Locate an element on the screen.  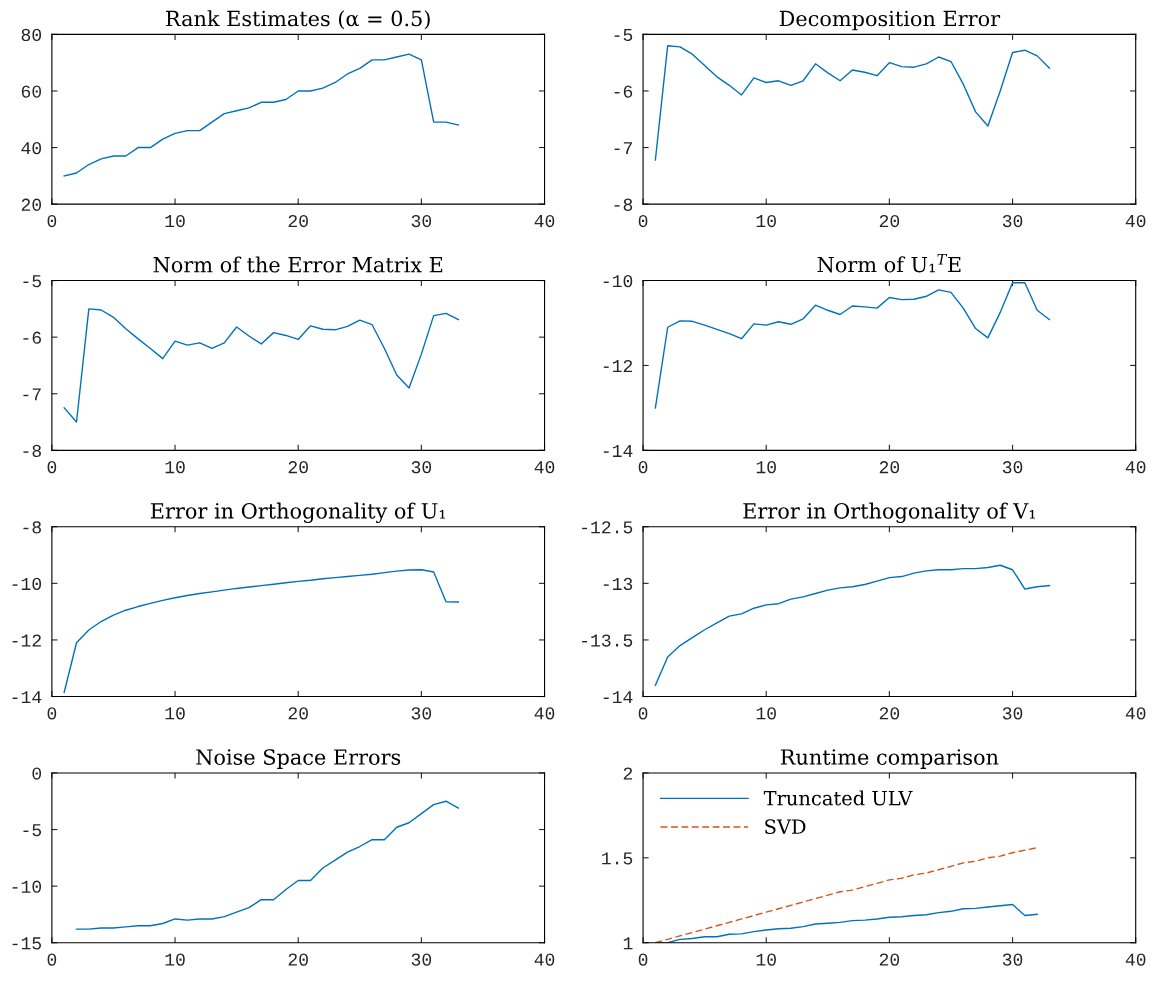
y-tick-label: -13.5 is located at coordinates (607, 640).